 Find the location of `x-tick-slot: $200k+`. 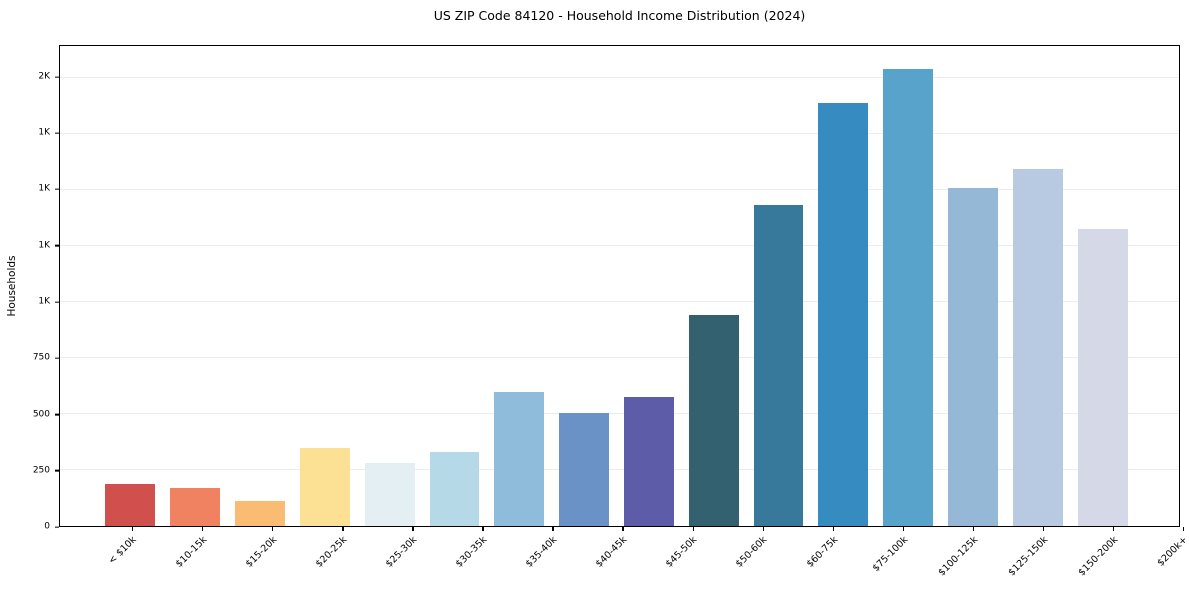

x-tick-slot: $200k+ is located at coordinates (1168, 558).